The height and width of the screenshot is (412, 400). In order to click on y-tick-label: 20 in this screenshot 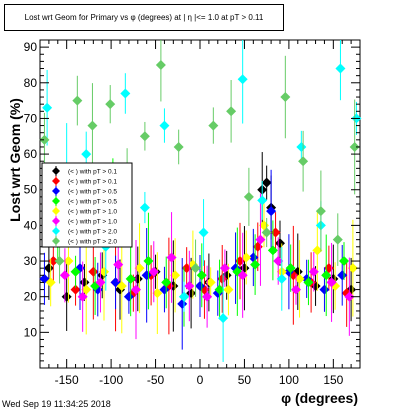, I will do `click(31, 297)`.